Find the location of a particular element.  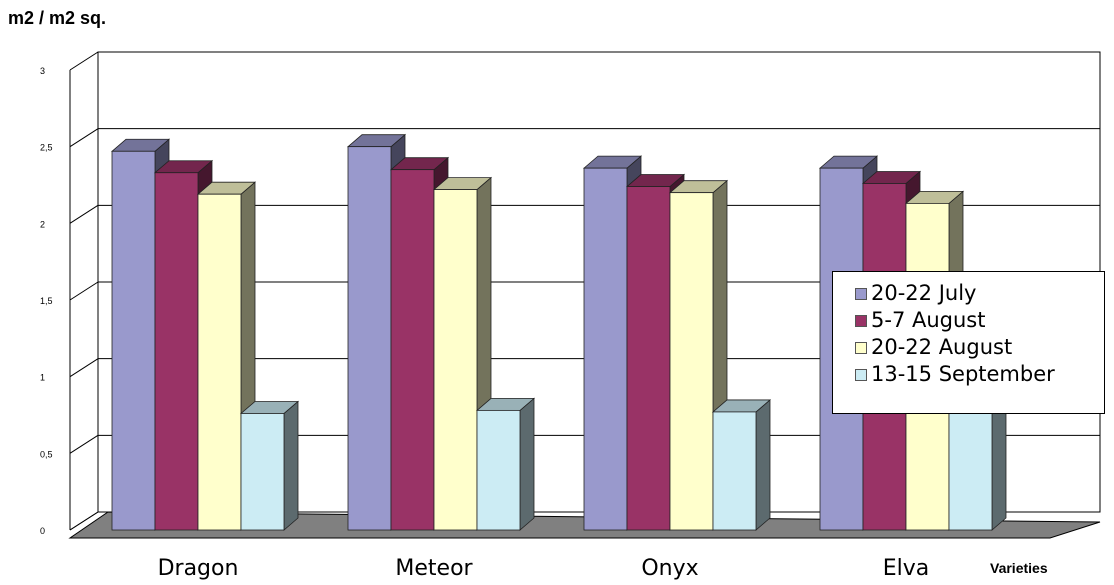

legend-item: 20-22 August is located at coordinates (979, 347).